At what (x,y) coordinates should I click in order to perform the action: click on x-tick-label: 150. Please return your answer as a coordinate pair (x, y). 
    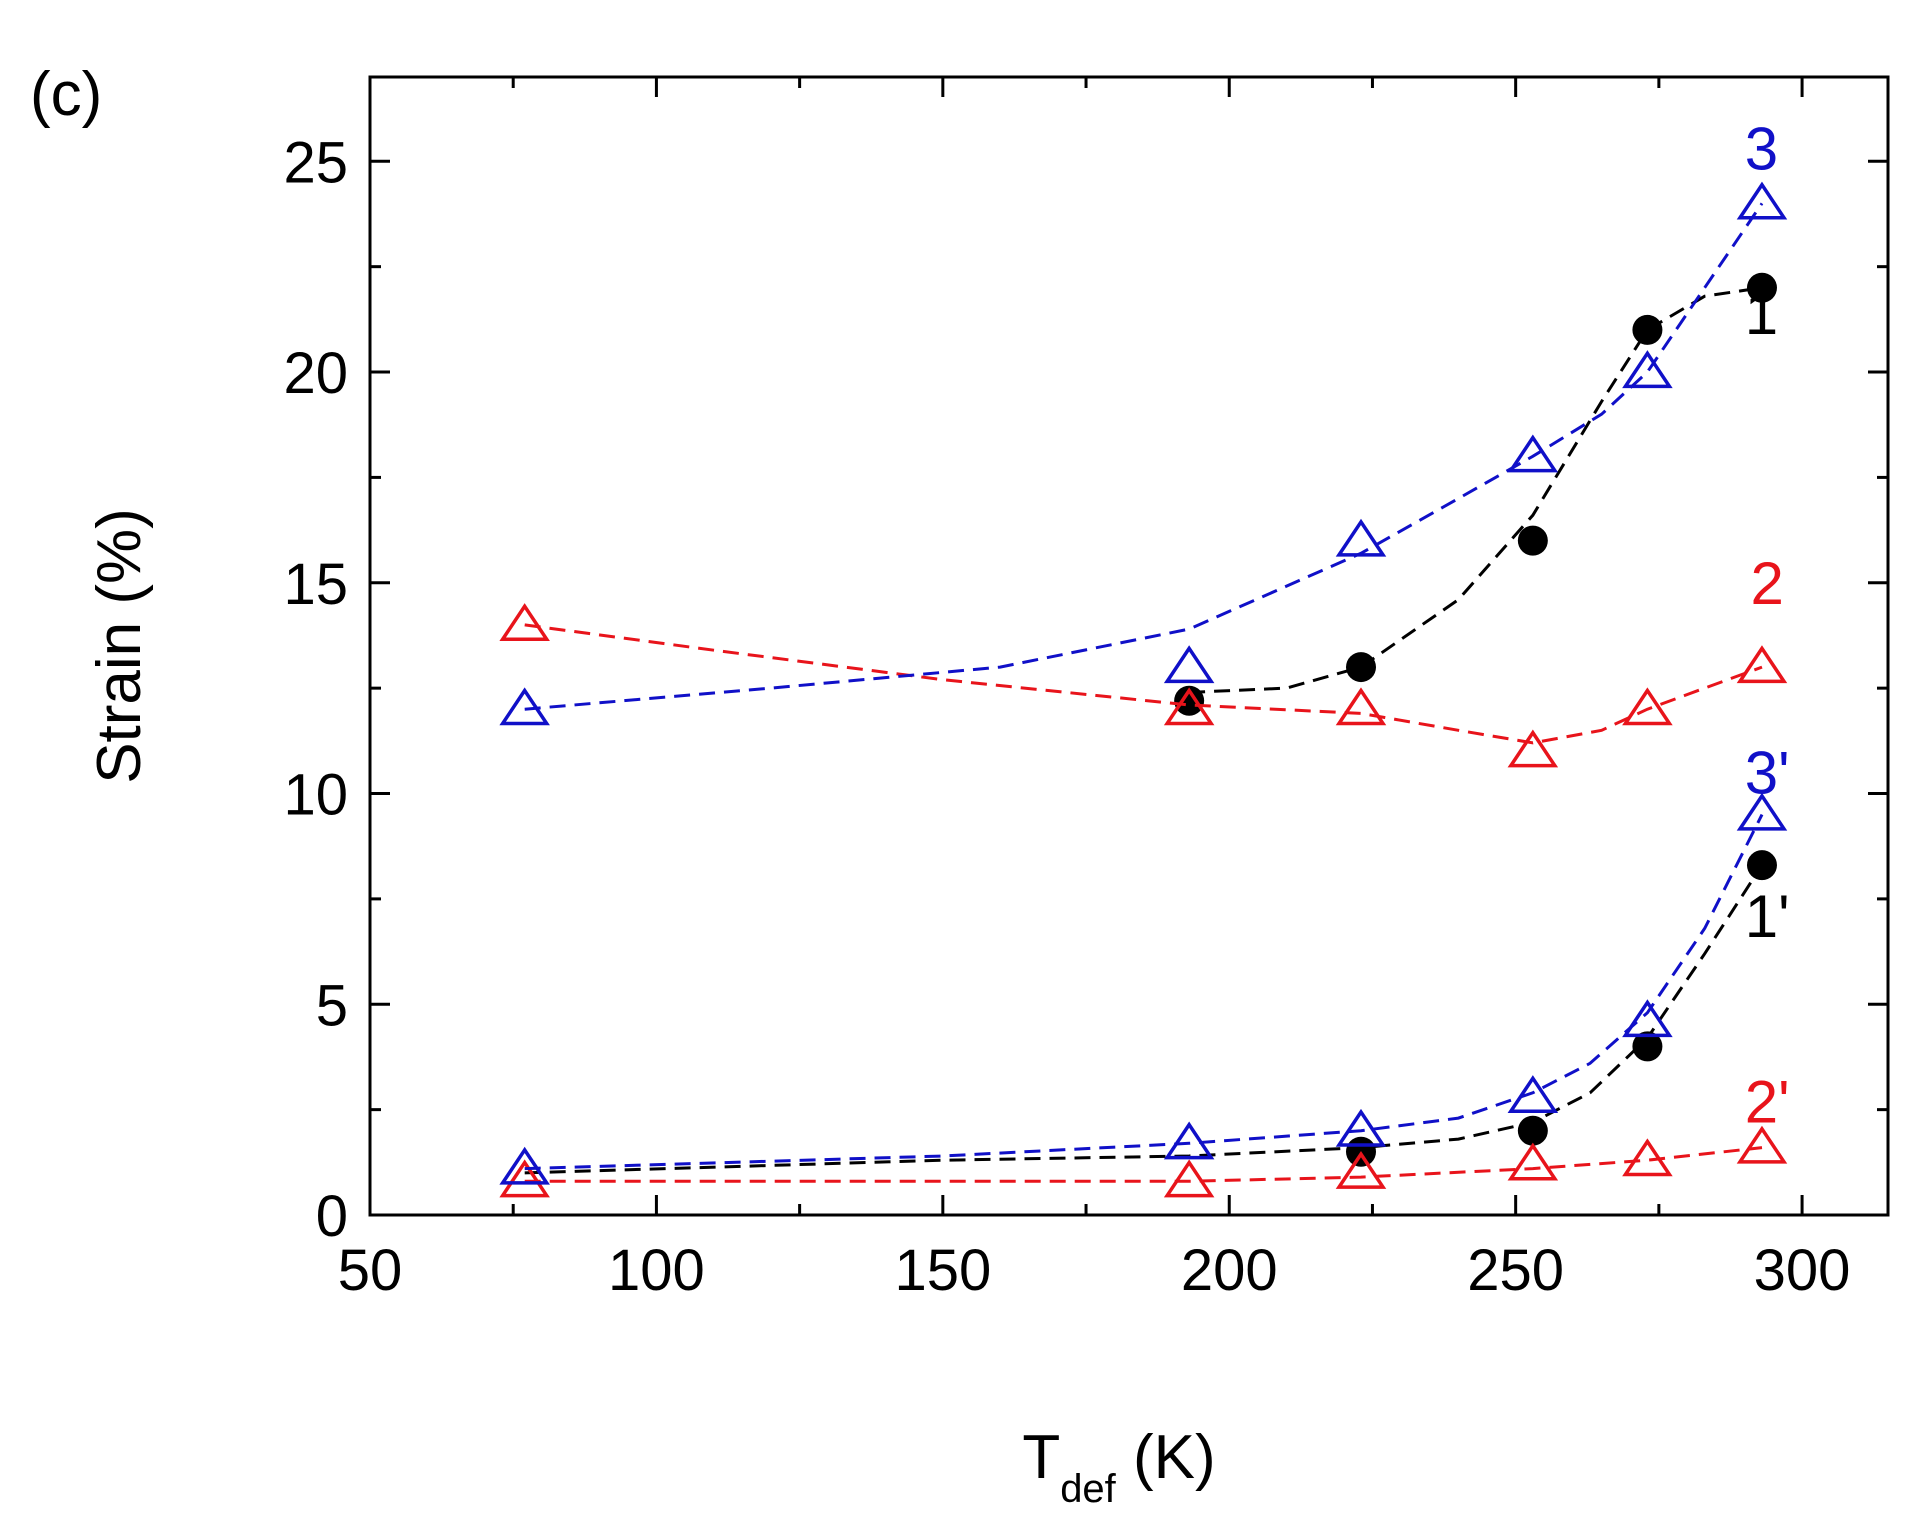
    Looking at the image, I should click on (942, 1270).